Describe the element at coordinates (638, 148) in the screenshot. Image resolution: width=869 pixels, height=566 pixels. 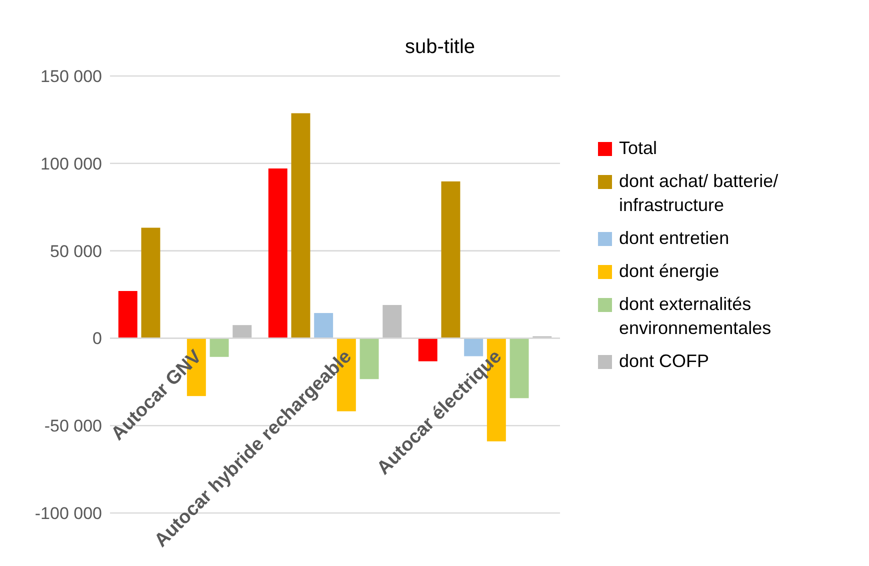
I see `legend-label: Total` at that location.